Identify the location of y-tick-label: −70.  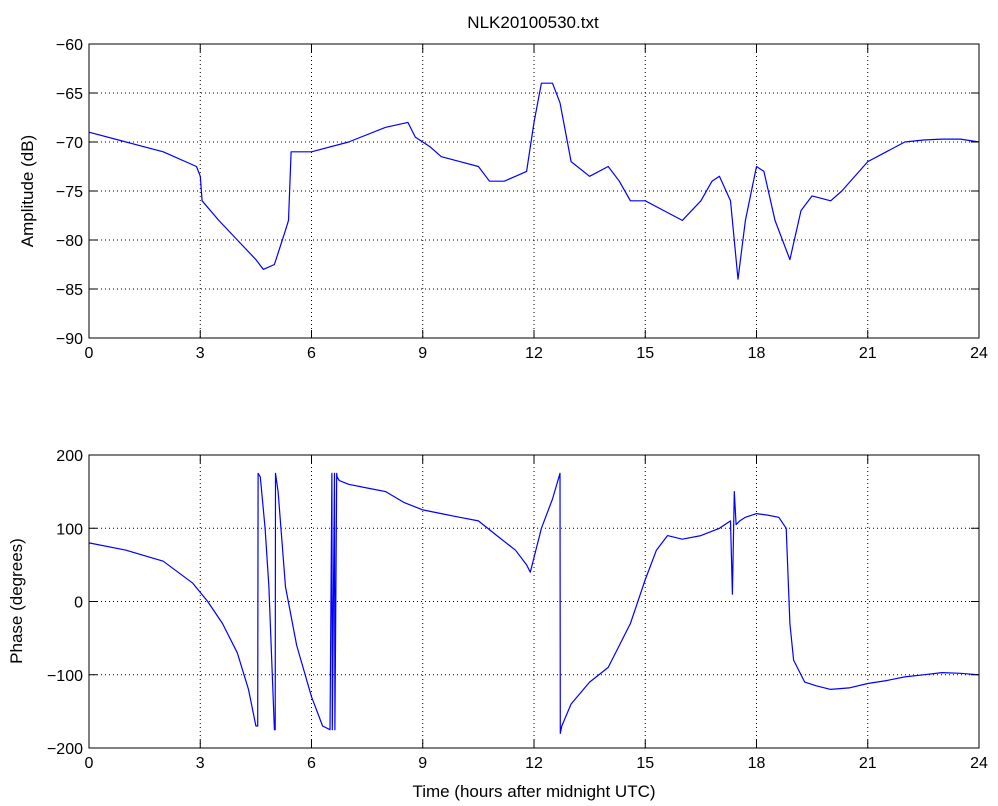
(69, 143).